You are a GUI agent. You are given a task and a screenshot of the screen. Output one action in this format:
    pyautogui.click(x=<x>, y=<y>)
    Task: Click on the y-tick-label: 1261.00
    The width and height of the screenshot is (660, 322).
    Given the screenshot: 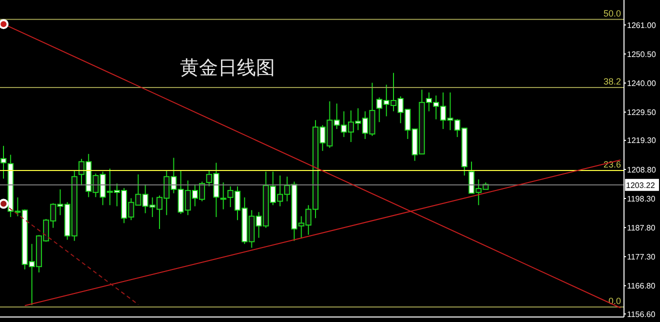 What is the action you would take?
    pyautogui.click(x=641, y=25)
    